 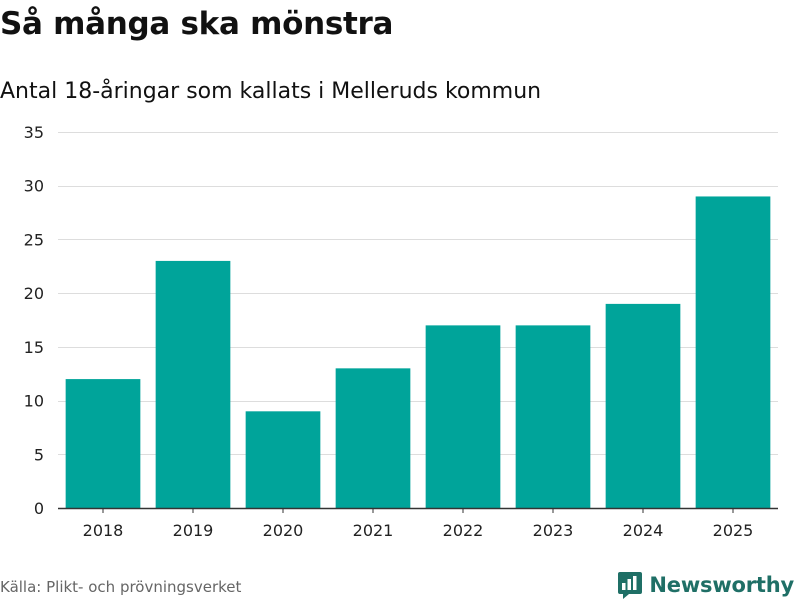 I want to click on x-tick-label: 2018, so click(x=103, y=530).